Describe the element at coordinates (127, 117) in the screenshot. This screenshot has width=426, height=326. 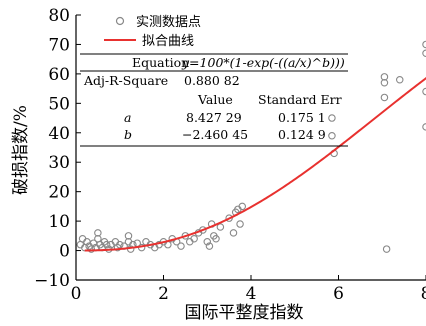
I see `table-param-a: a` at that location.